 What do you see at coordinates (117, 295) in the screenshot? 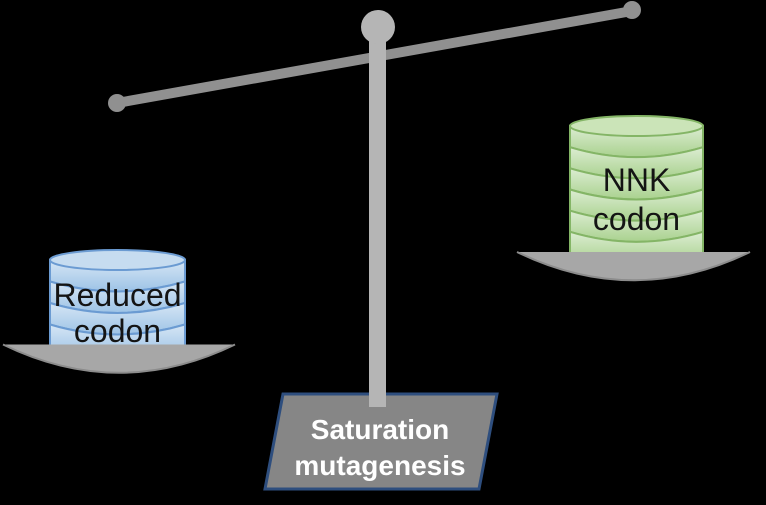
I see `left-weight-label-line1: Reduced` at bounding box center [117, 295].